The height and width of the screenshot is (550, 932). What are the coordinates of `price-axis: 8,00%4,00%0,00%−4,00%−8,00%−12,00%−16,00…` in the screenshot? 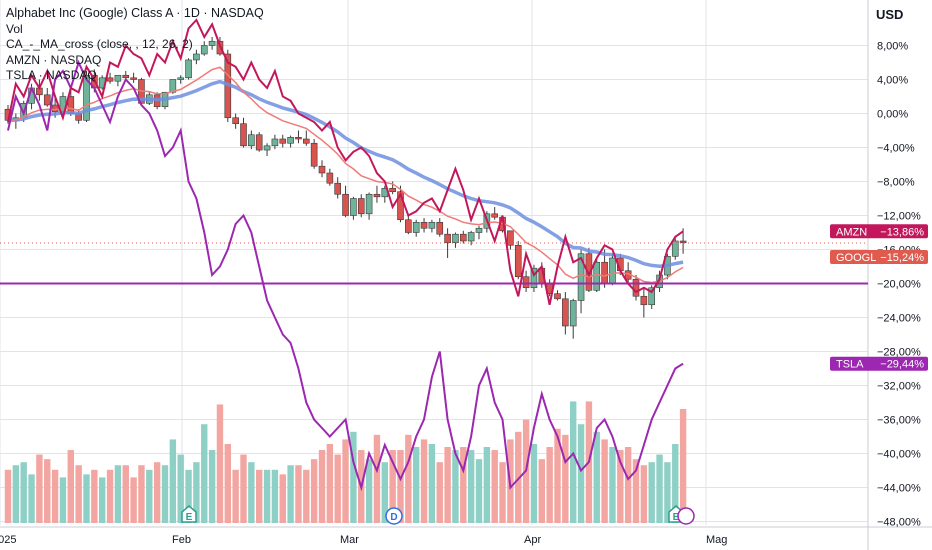 It's located at (899, 285).